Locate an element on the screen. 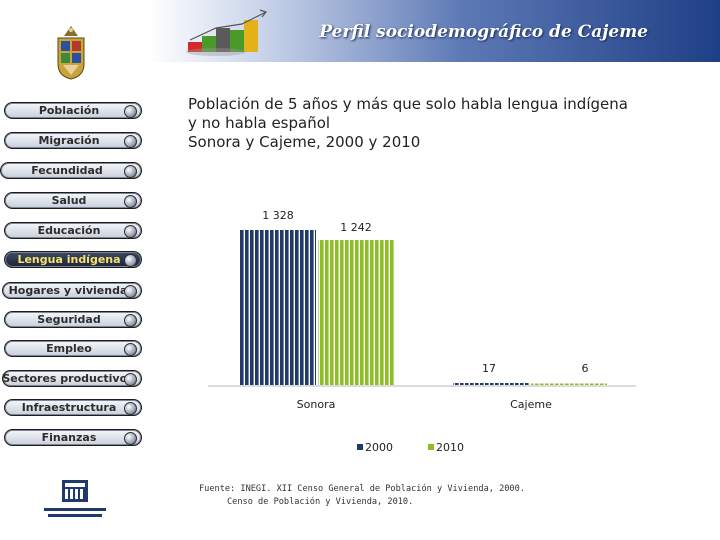 The height and width of the screenshot is (540, 720). menu-item-empleo: Empleo is located at coordinates (73, 348).